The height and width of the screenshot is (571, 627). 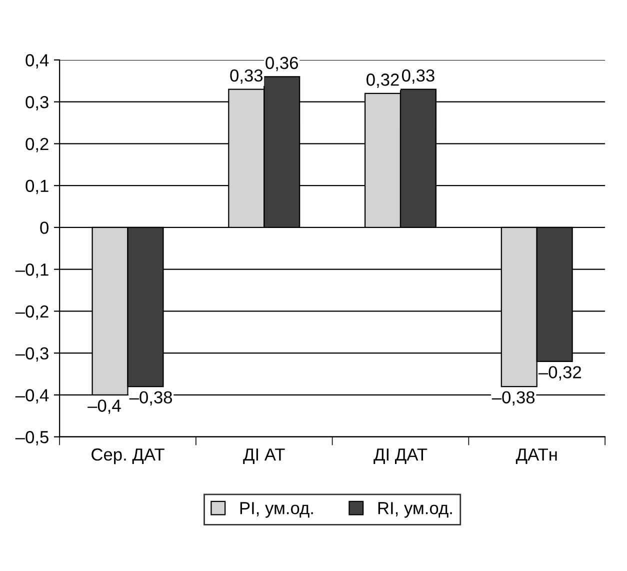 What do you see at coordinates (401, 456) in the screenshot?
I see `x-tick-label: ДІ ДАТ` at bounding box center [401, 456].